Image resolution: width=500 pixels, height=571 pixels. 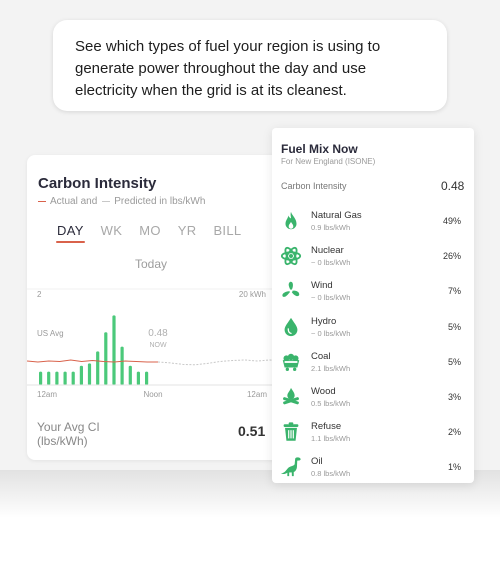 I want to click on avg-label-line1: Your Avg CI, so click(x=68, y=427).